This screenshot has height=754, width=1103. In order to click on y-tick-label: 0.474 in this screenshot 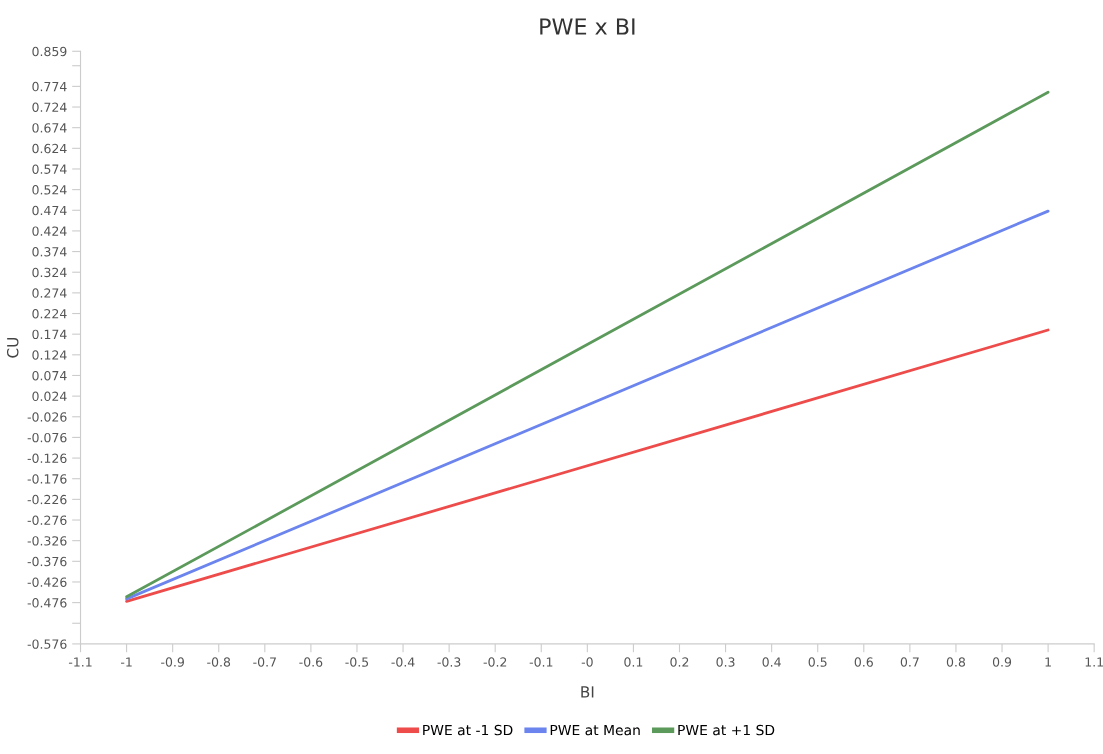, I will do `click(49, 210)`.